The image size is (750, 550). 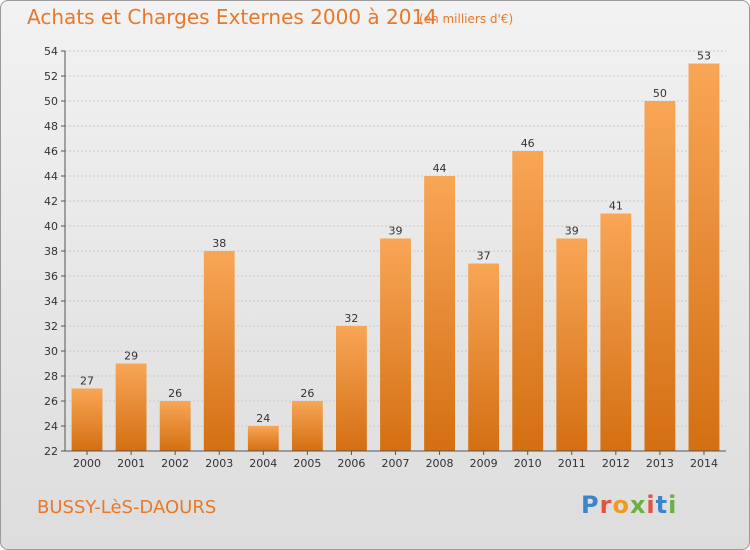 What do you see at coordinates (351, 463) in the screenshot?
I see `x-tick-label: 2006` at bounding box center [351, 463].